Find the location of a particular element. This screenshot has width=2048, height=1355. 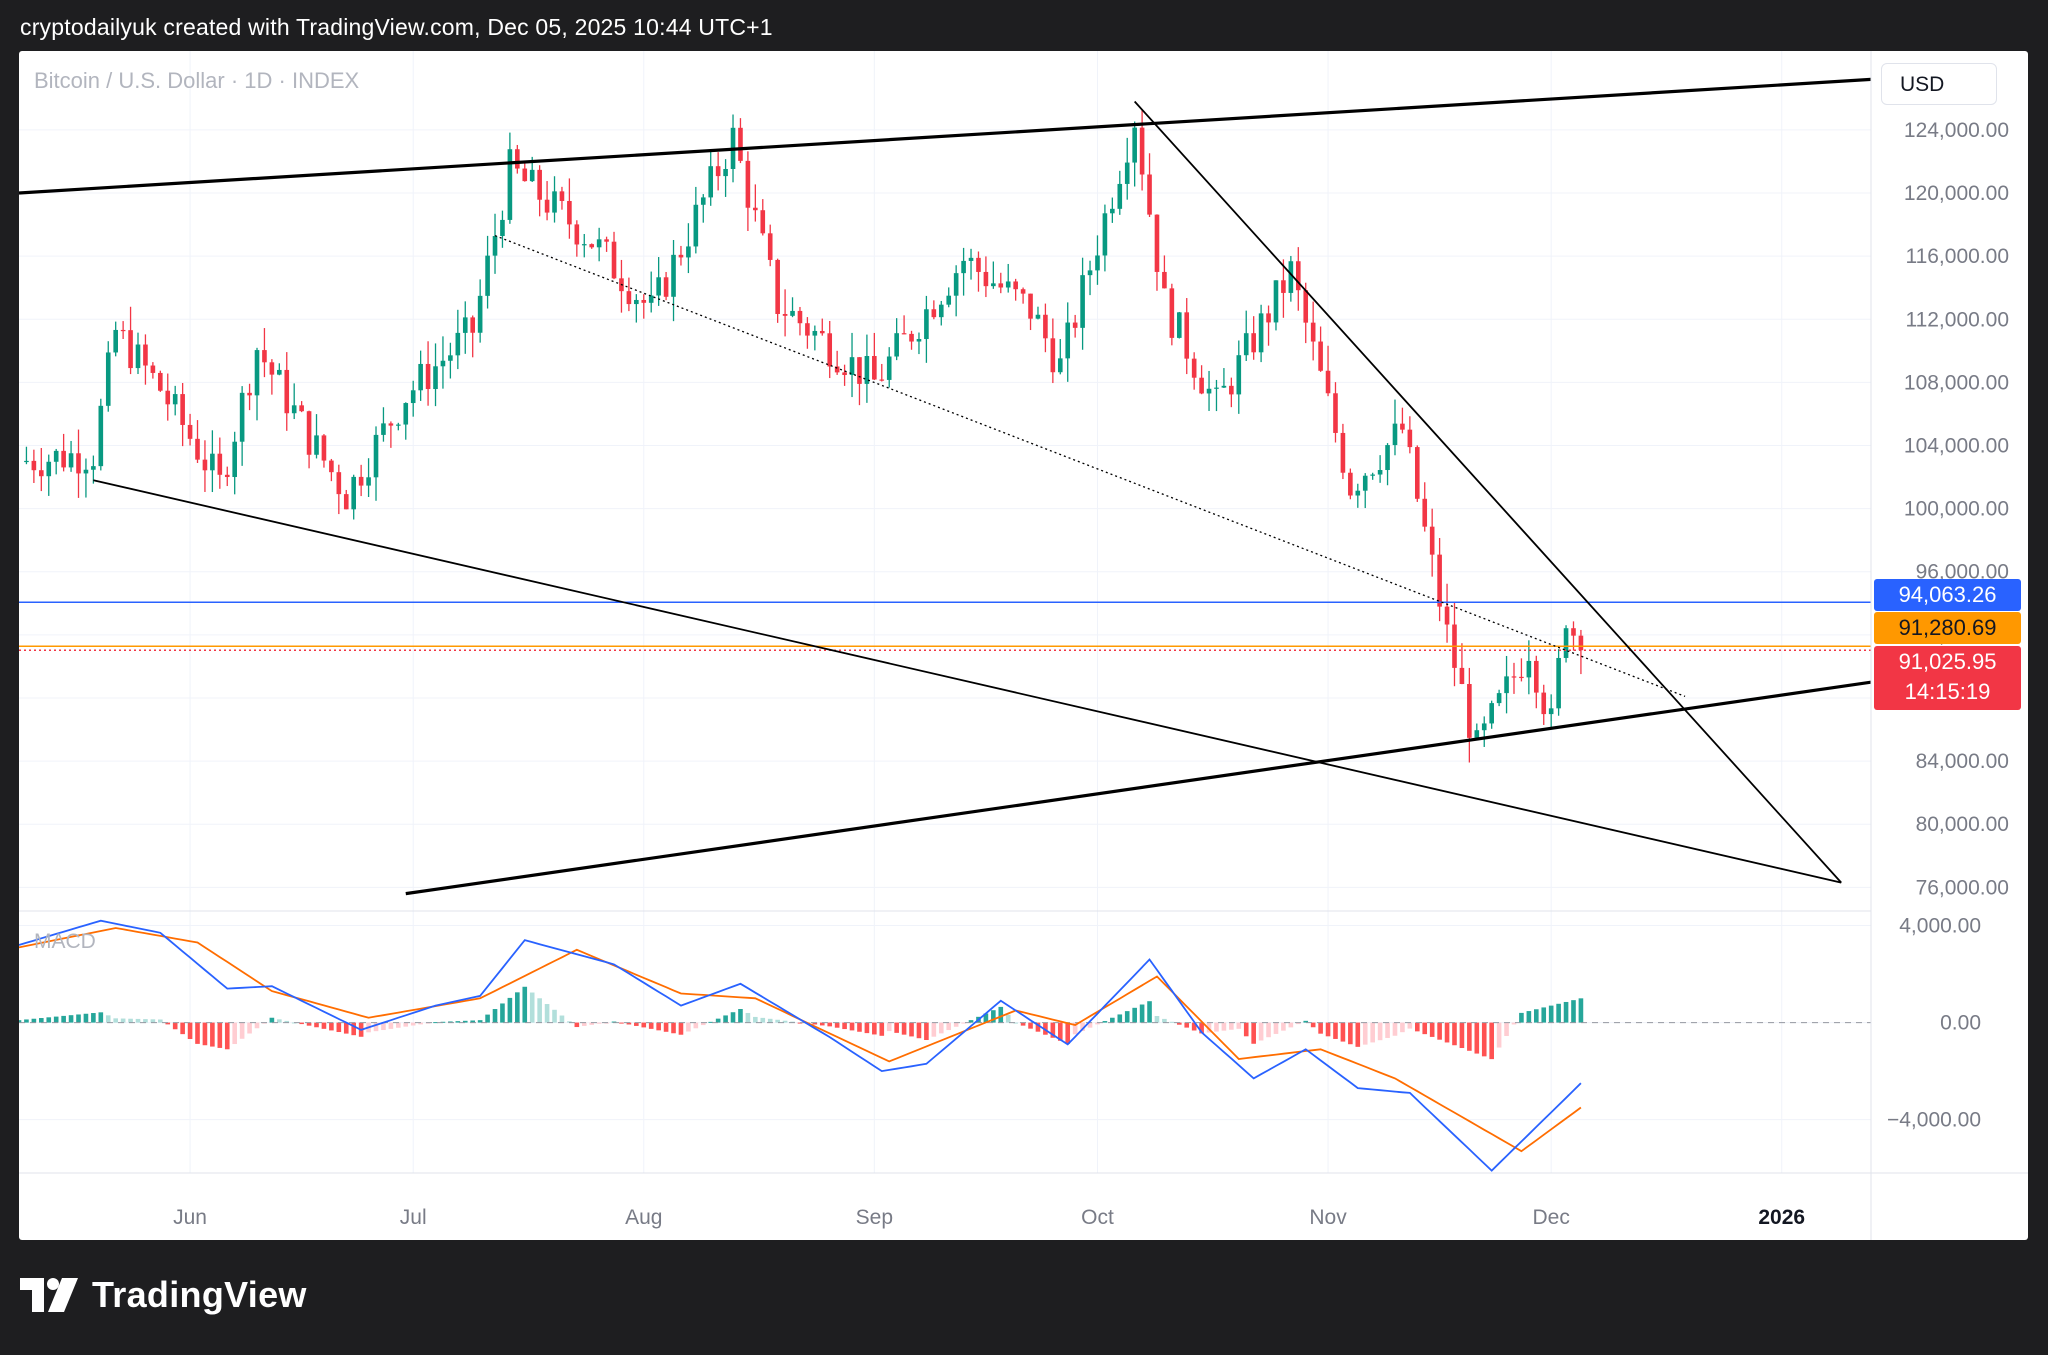

macd-axis-label: 4,000.00 is located at coordinates (1940, 926).